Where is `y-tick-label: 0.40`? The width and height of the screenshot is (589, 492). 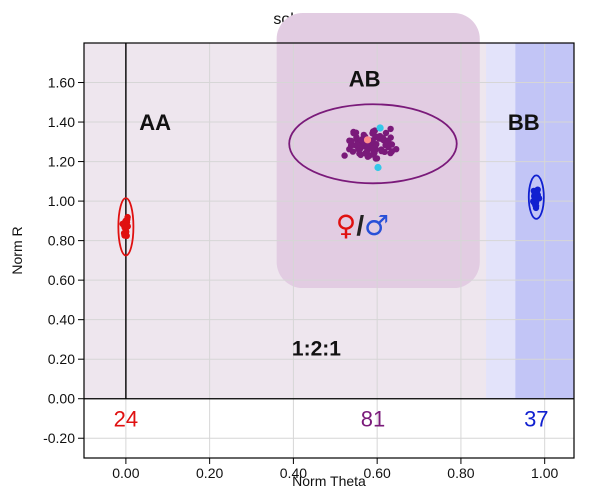 y-tick-label: 0.40 is located at coordinates (61, 320).